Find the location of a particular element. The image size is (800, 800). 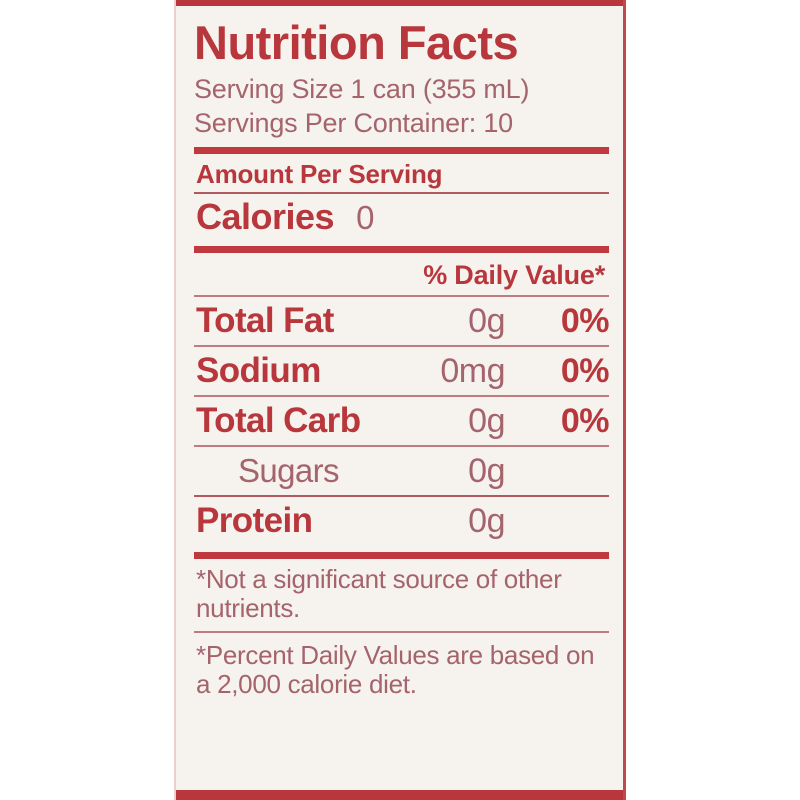

rule-below-sodium is located at coordinates (401, 396).